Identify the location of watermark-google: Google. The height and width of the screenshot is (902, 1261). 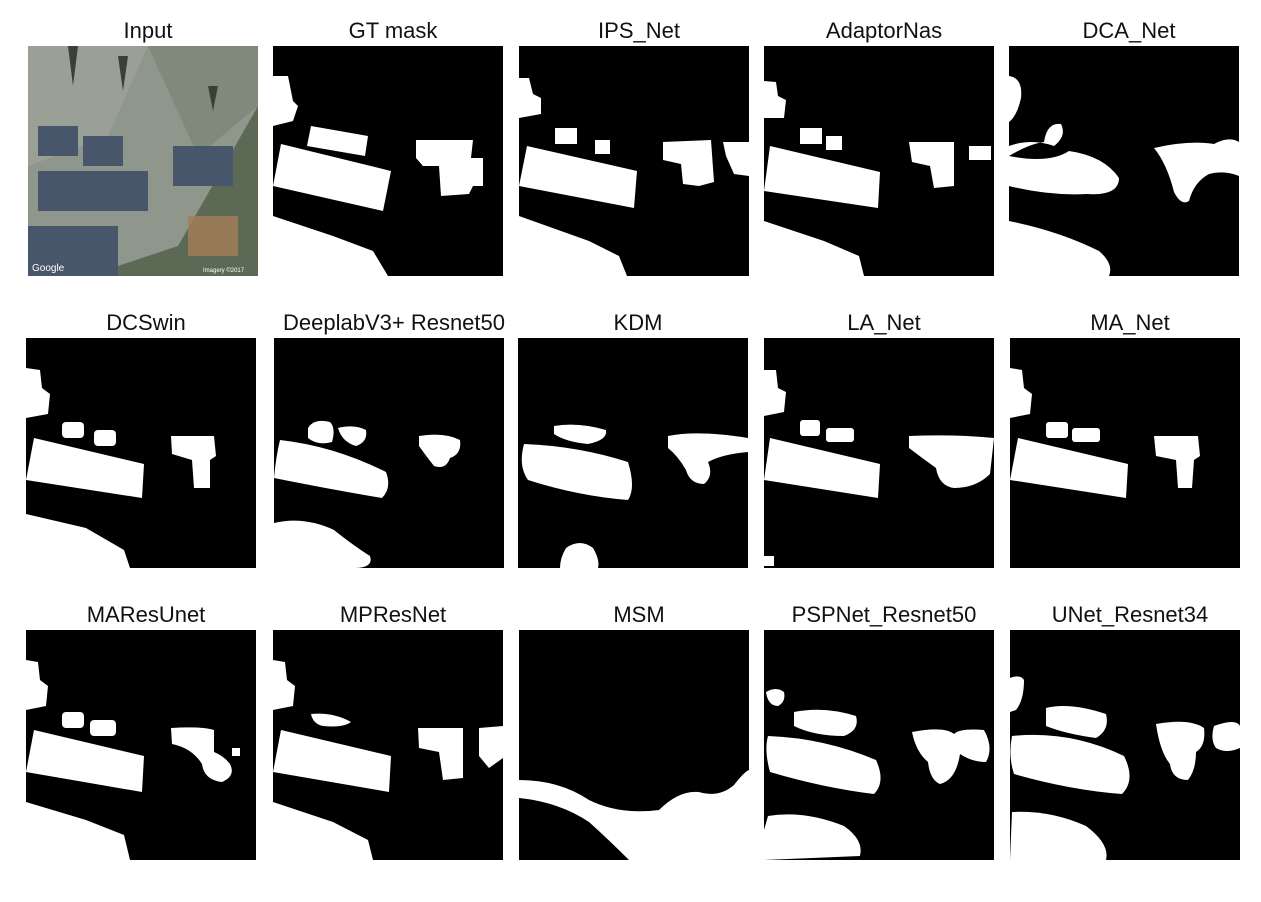
(48, 268).